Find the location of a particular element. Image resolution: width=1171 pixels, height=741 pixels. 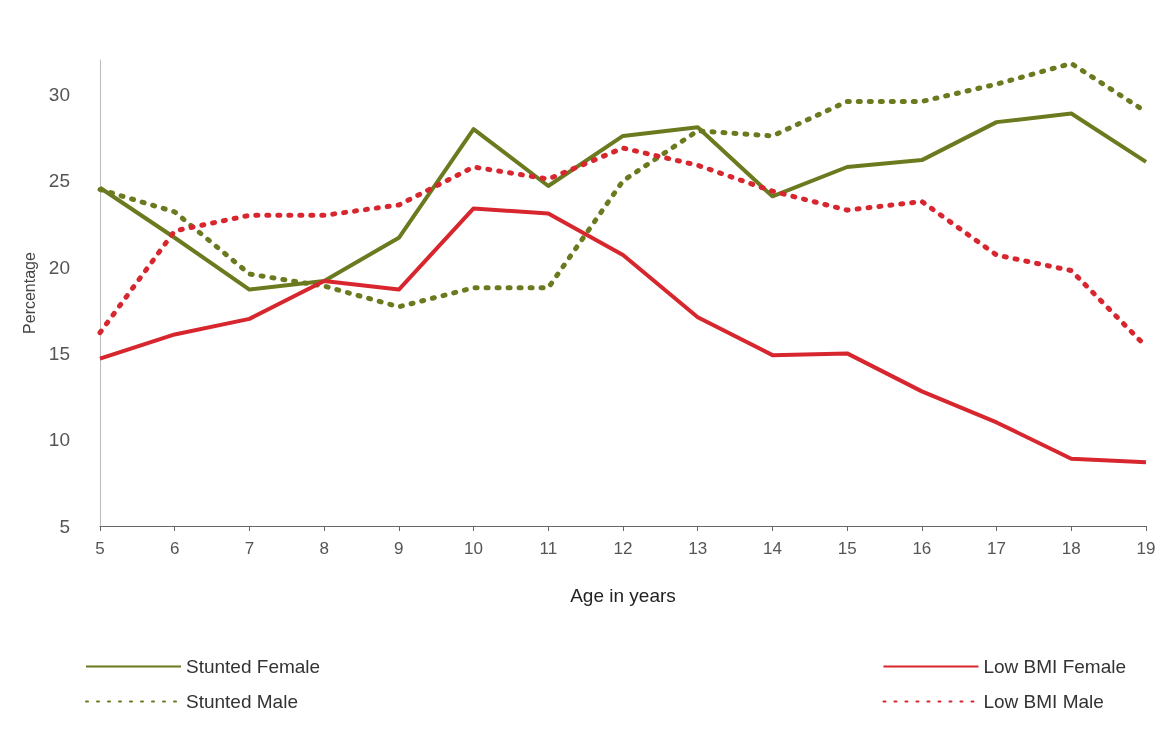

x-tick-label: 5 is located at coordinates (100, 548).